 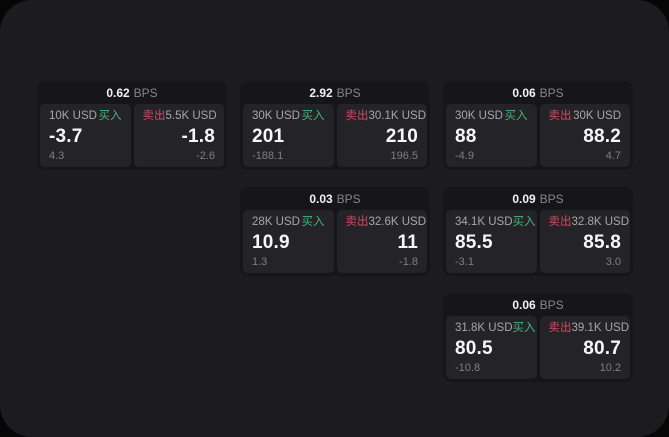 What do you see at coordinates (404, 155) in the screenshot?
I see `sell-delta: 196.5` at bounding box center [404, 155].